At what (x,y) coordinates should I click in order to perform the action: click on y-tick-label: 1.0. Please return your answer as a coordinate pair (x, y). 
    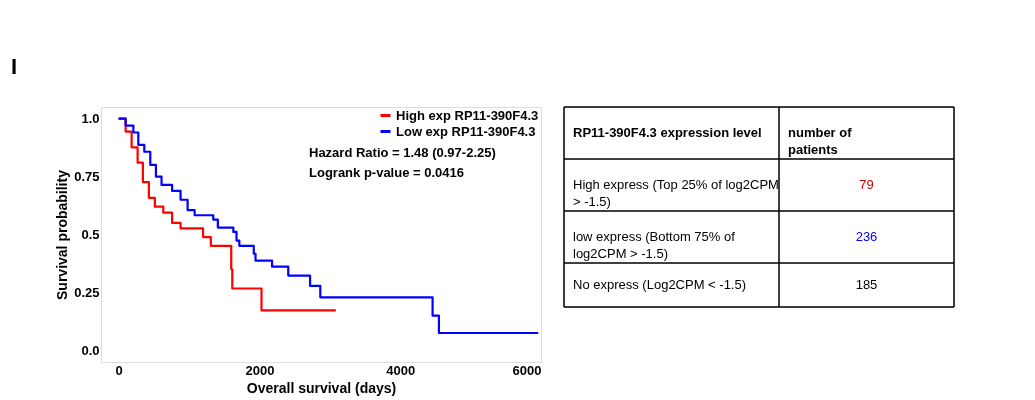
    Looking at the image, I should click on (90, 119).